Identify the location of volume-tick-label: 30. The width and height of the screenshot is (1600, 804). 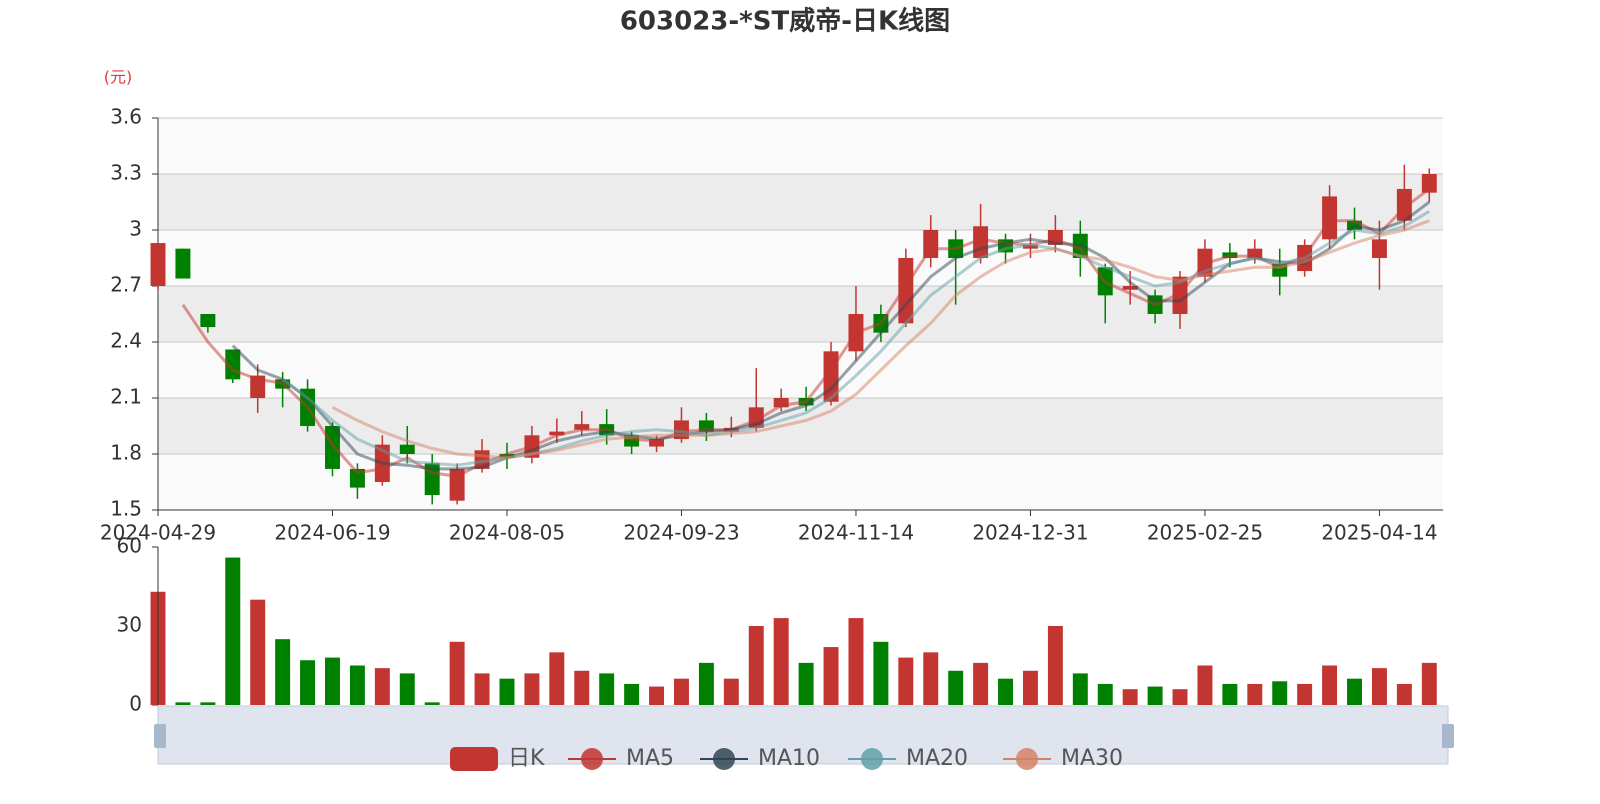
(129, 625).